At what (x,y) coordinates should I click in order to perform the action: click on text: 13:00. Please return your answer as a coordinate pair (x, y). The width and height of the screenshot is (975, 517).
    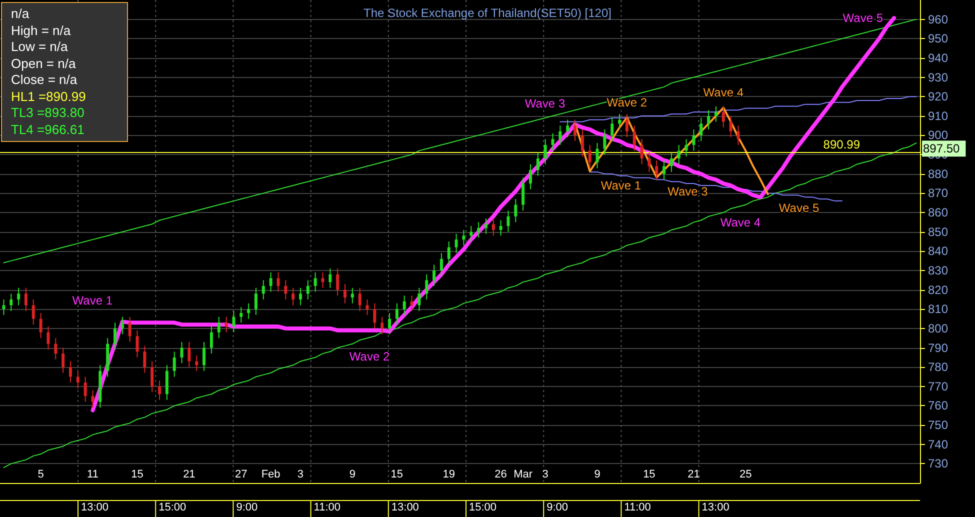
    Looking at the image, I should click on (716, 508).